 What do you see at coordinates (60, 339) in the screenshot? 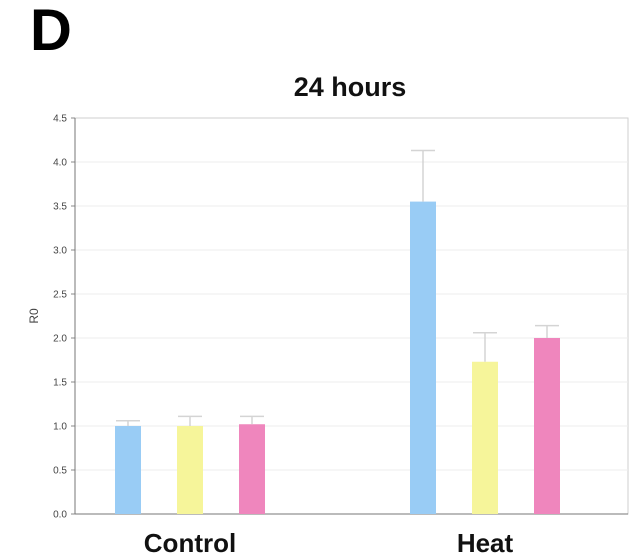
I see `y-tick-label: 2.0` at bounding box center [60, 339].